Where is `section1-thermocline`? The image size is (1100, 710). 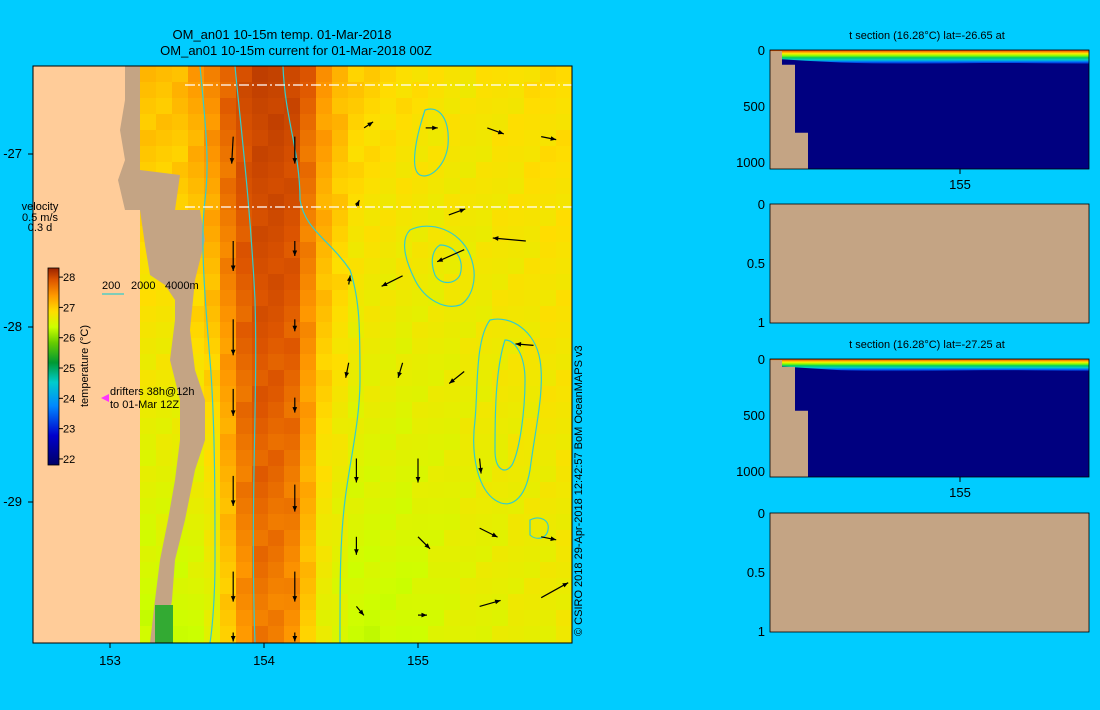
section1-thermocline is located at coordinates (929, 57).